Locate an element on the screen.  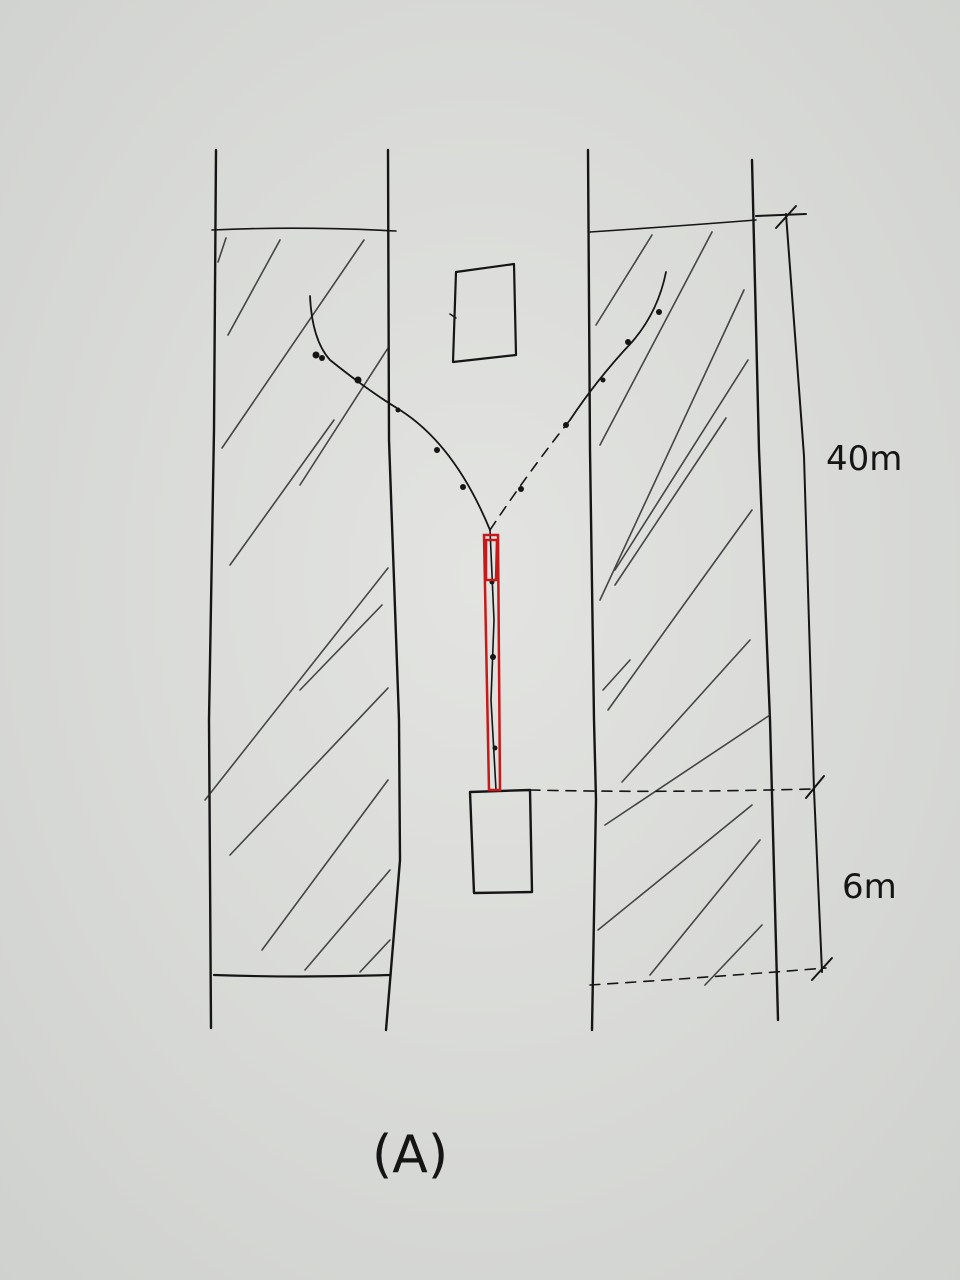
left-hatching is located at coordinates (297, 605).